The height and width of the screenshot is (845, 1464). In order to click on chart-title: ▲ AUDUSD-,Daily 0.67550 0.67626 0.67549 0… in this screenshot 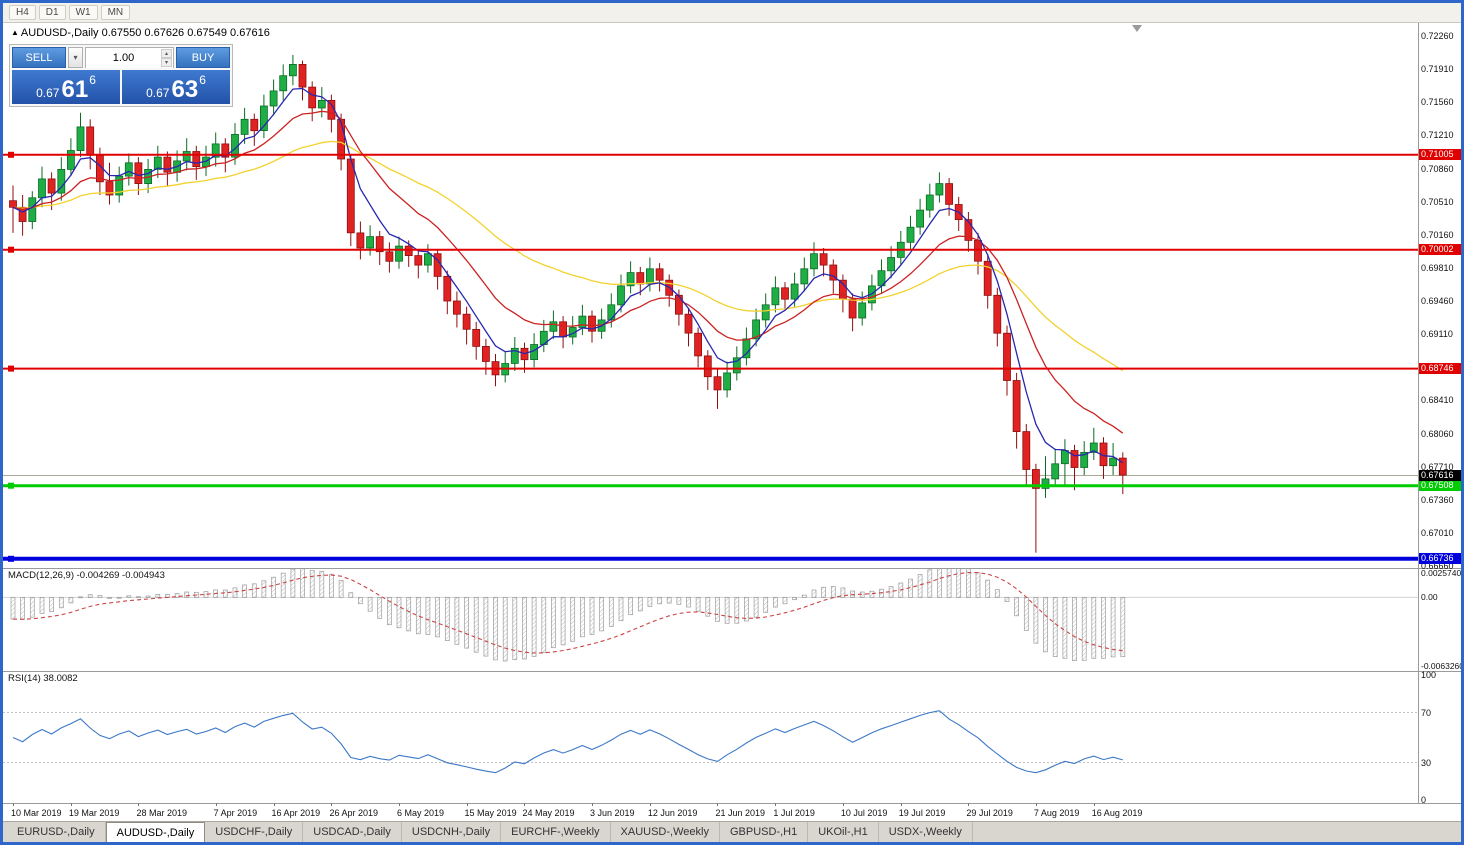, I will do `click(140, 33)`.